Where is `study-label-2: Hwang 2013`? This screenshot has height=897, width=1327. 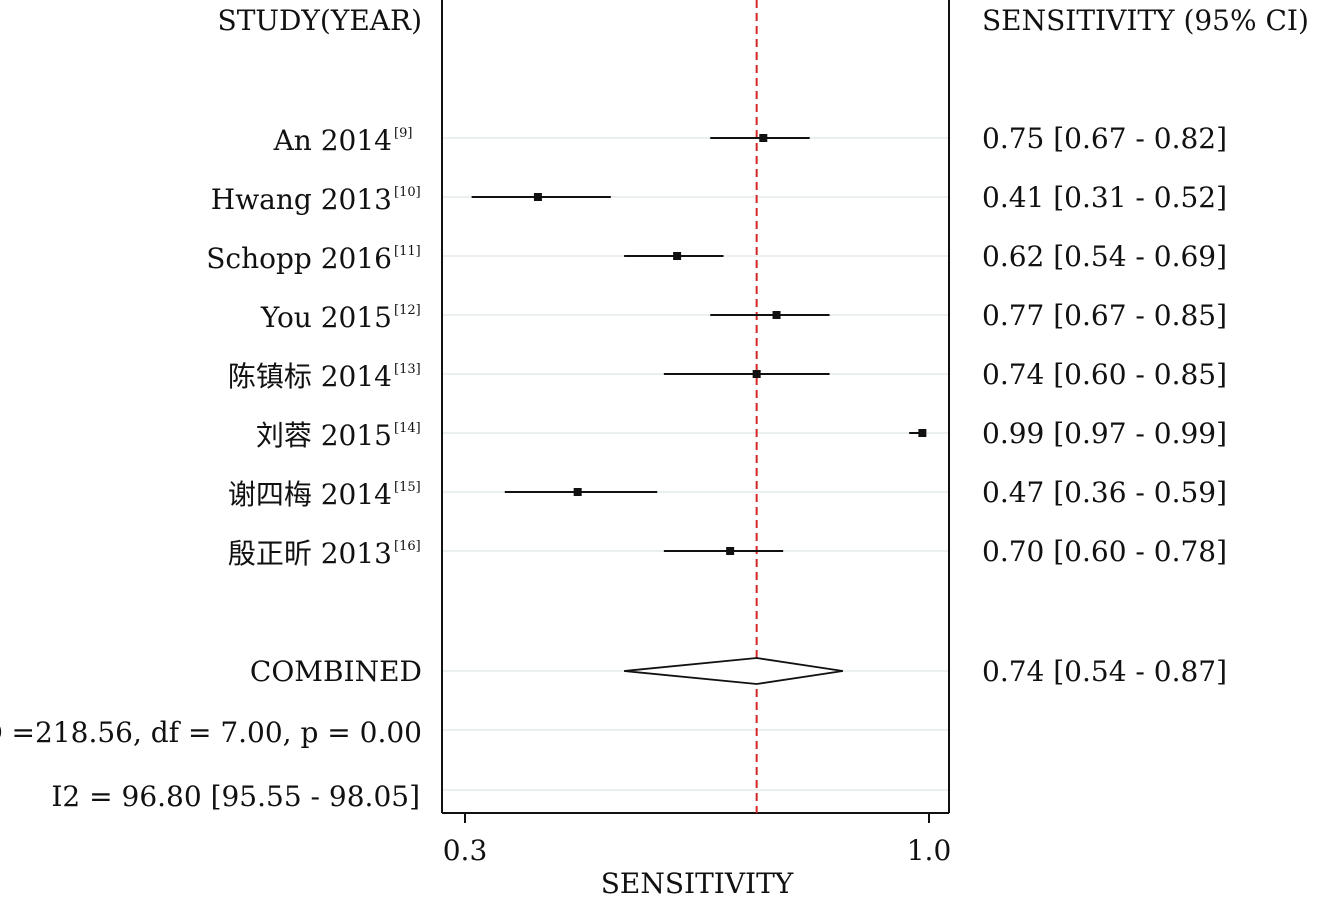 study-label-2: Hwang 2013 is located at coordinates (301, 199).